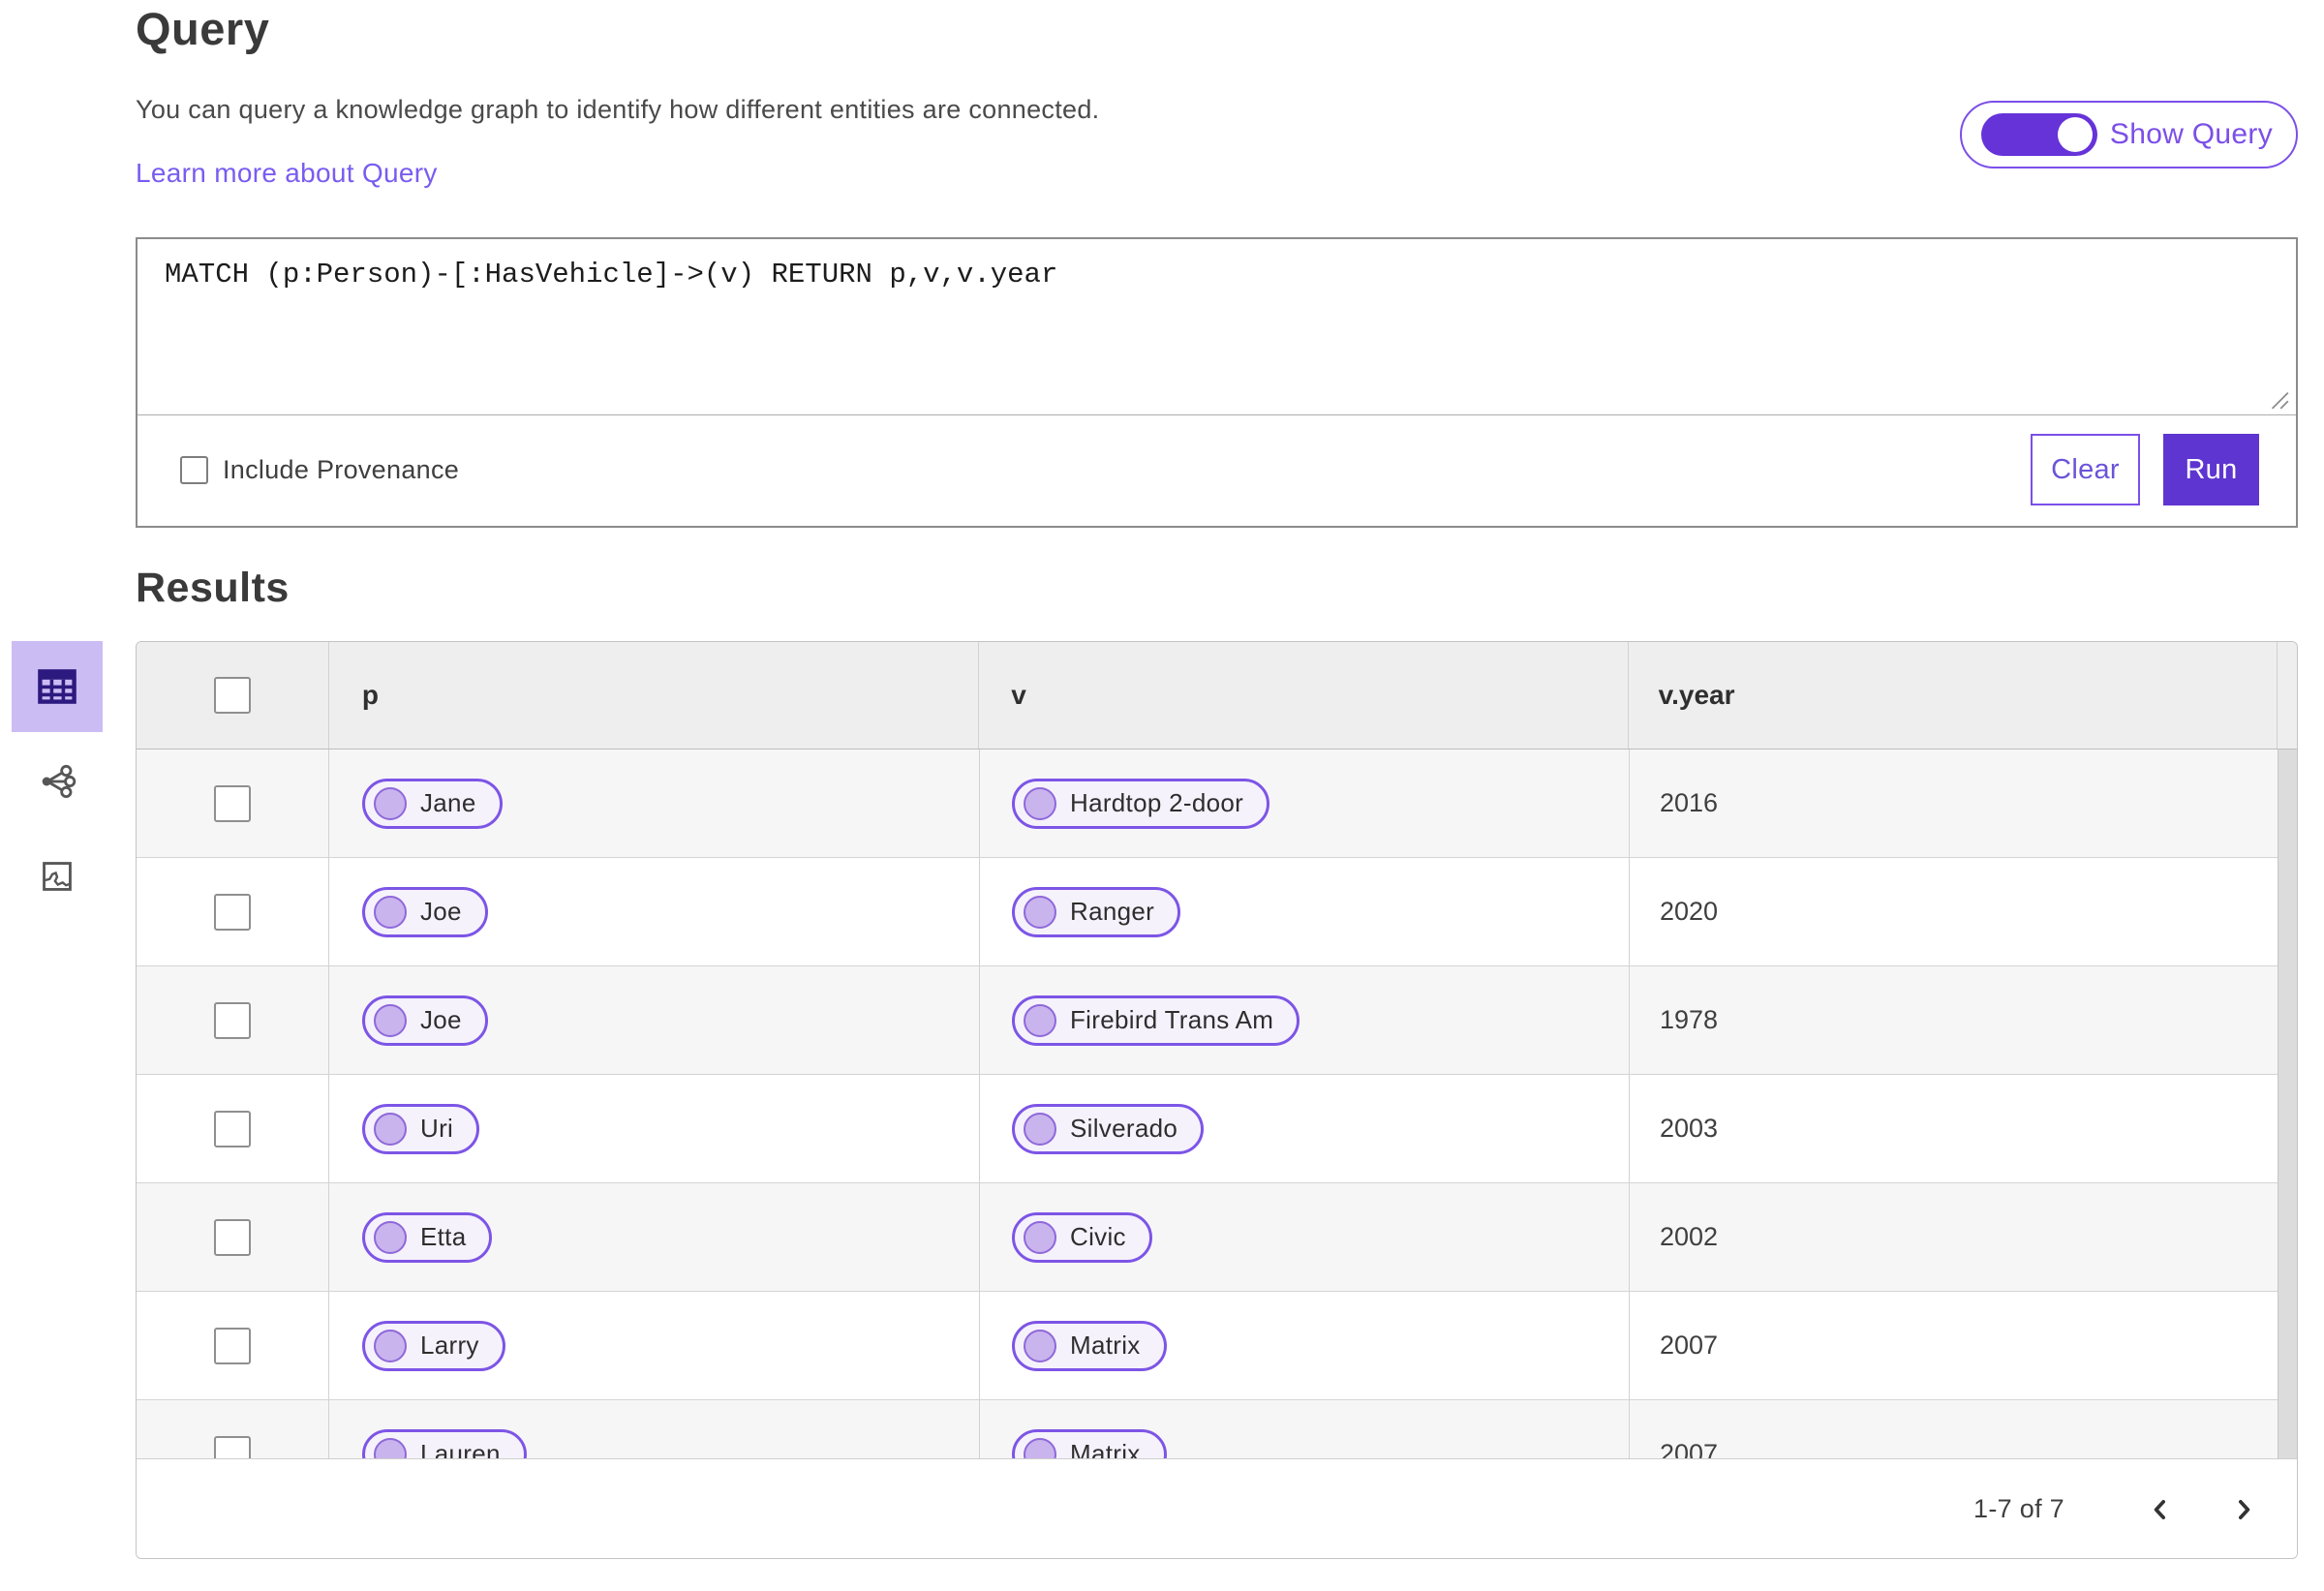 This screenshot has height=1591, width=2324. Describe the element at coordinates (1172, 1019) in the screenshot. I see `vehicle-label: Firebird Trans Am` at that location.